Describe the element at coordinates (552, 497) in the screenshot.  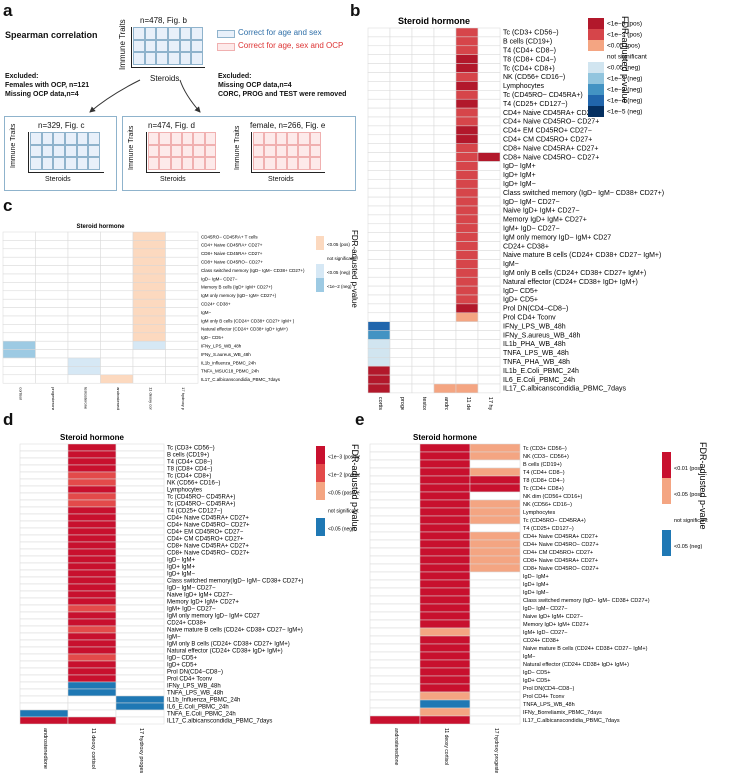
I see `row-label: NK dim (CD56+ CD16+)` at that location.